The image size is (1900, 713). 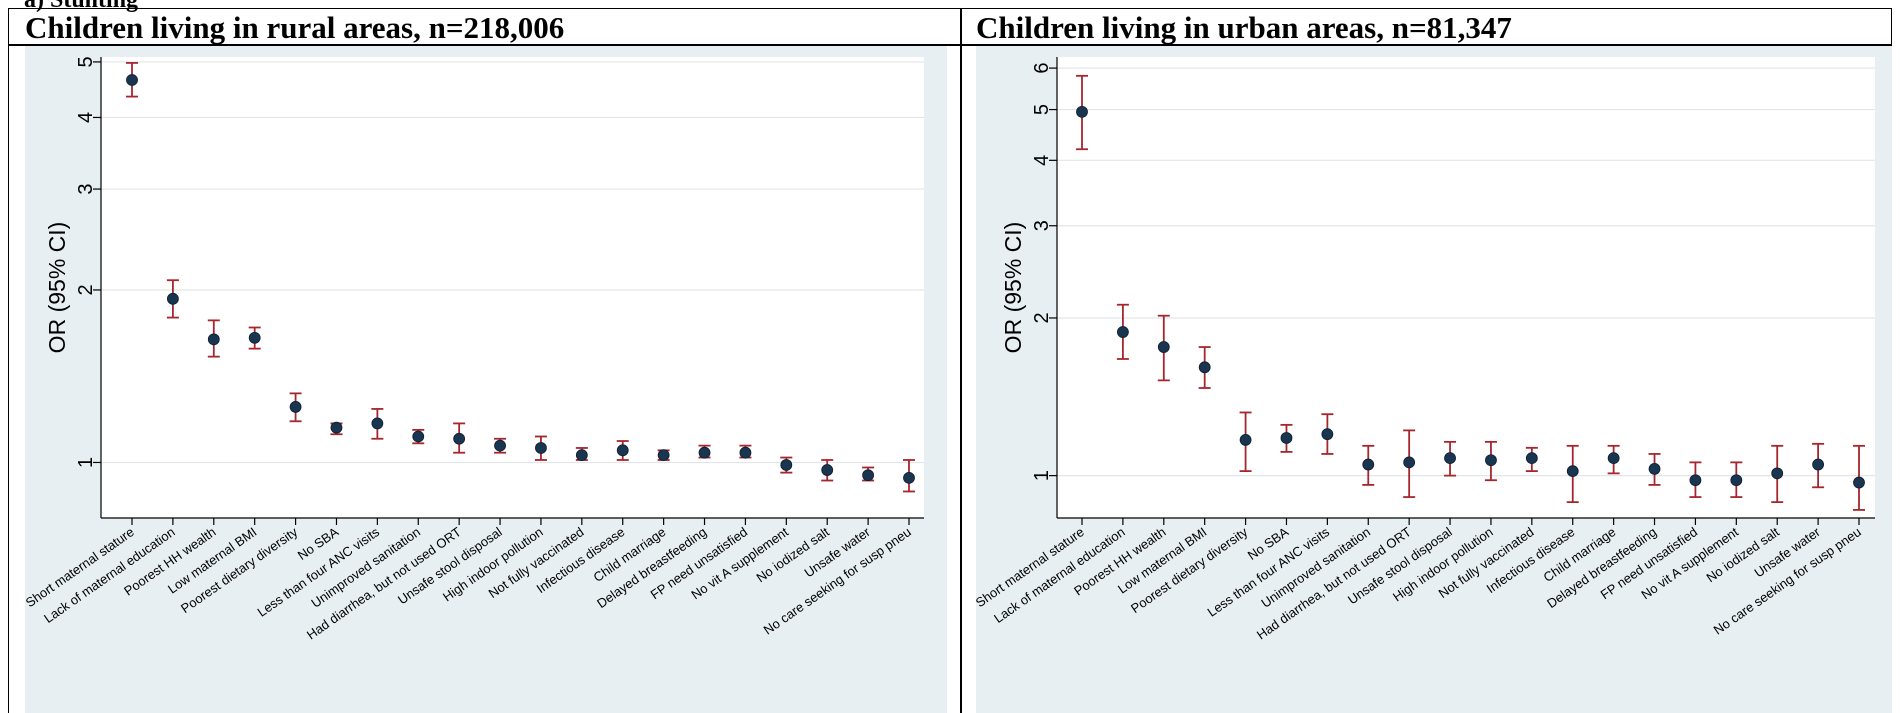 I want to click on y-tick-label: 6, so click(x=1042, y=68).